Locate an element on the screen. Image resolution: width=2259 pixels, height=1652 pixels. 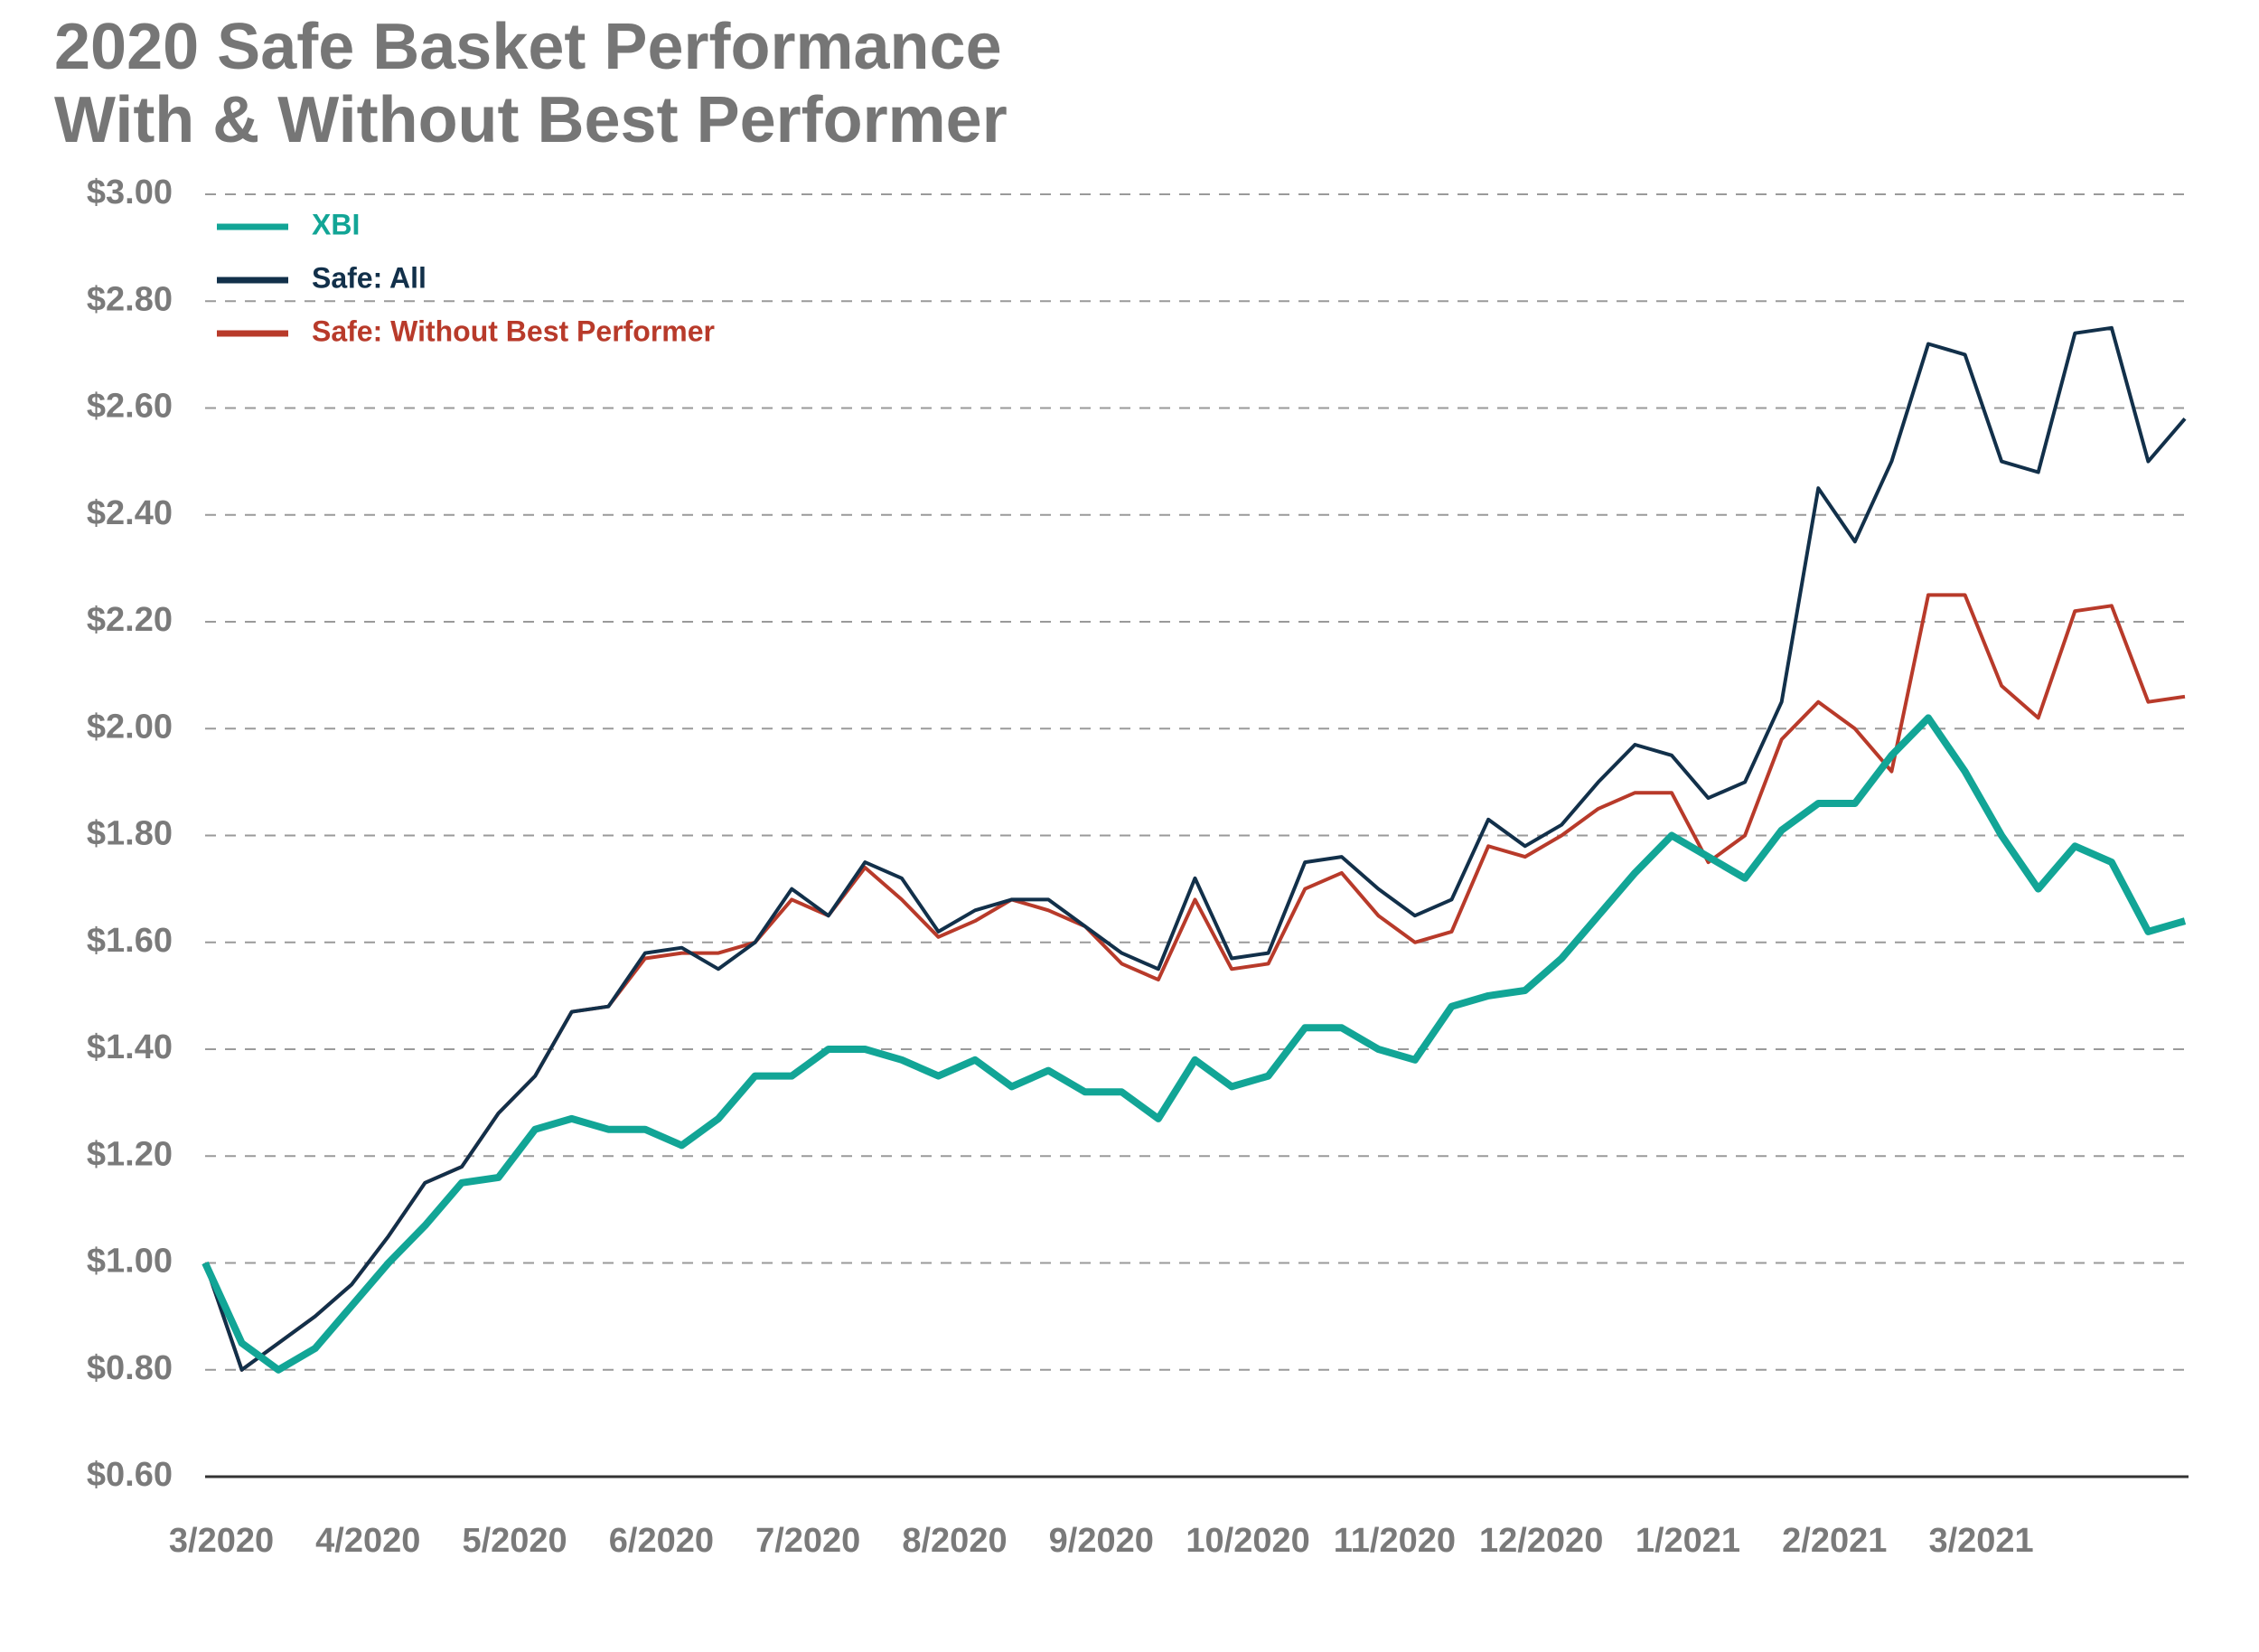
y-tick-label: $1.20 is located at coordinates (130, 1154).